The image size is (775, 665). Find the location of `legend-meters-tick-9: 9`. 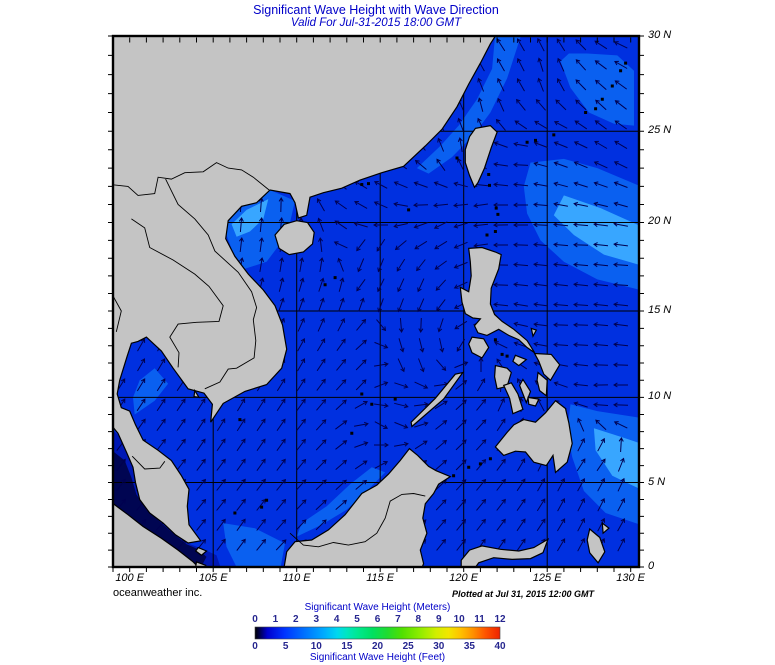

legend-meters-tick-9: 9 is located at coordinates (438, 619).